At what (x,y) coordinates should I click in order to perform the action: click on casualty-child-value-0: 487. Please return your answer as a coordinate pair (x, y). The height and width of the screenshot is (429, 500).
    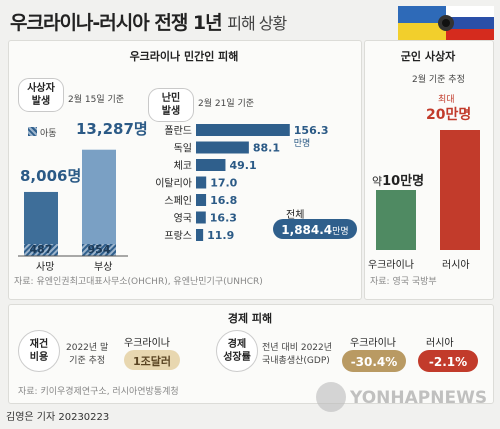
    Looking at the image, I should click on (41, 249).